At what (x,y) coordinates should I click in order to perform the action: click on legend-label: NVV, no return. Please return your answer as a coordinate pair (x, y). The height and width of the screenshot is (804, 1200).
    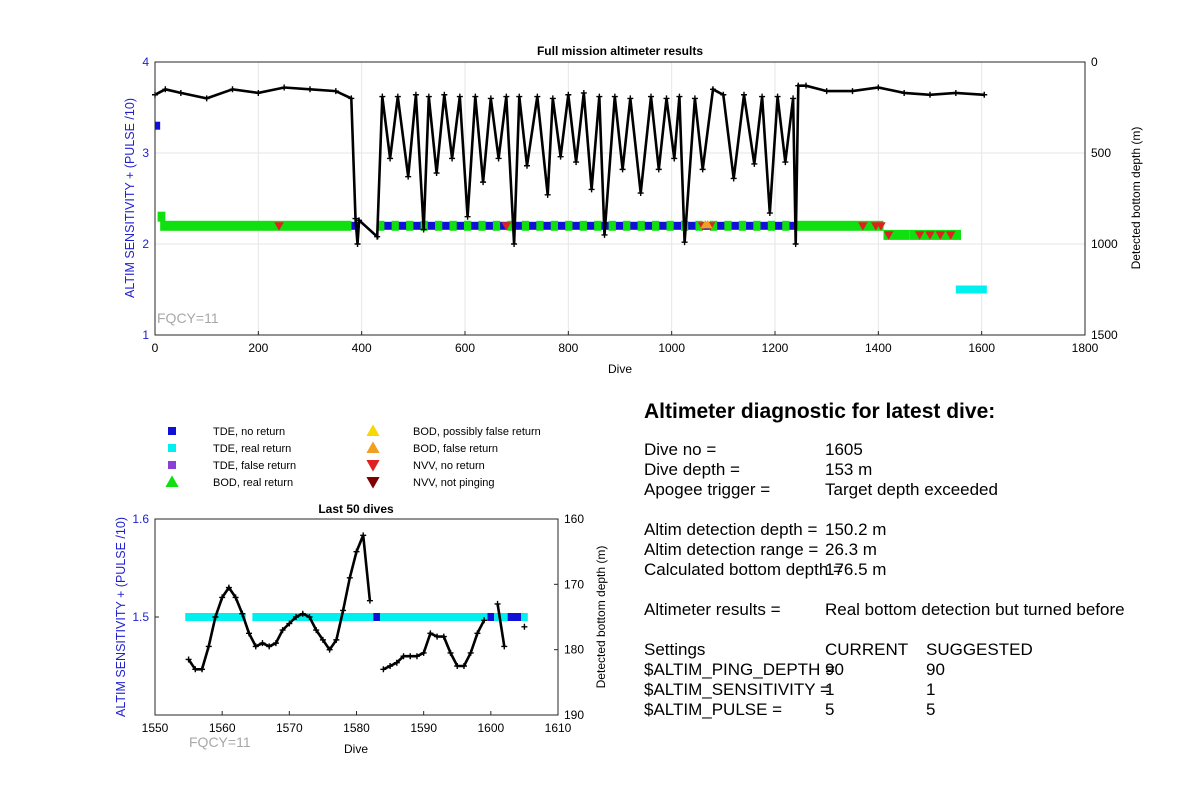
    Looking at the image, I should click on (449, 466).